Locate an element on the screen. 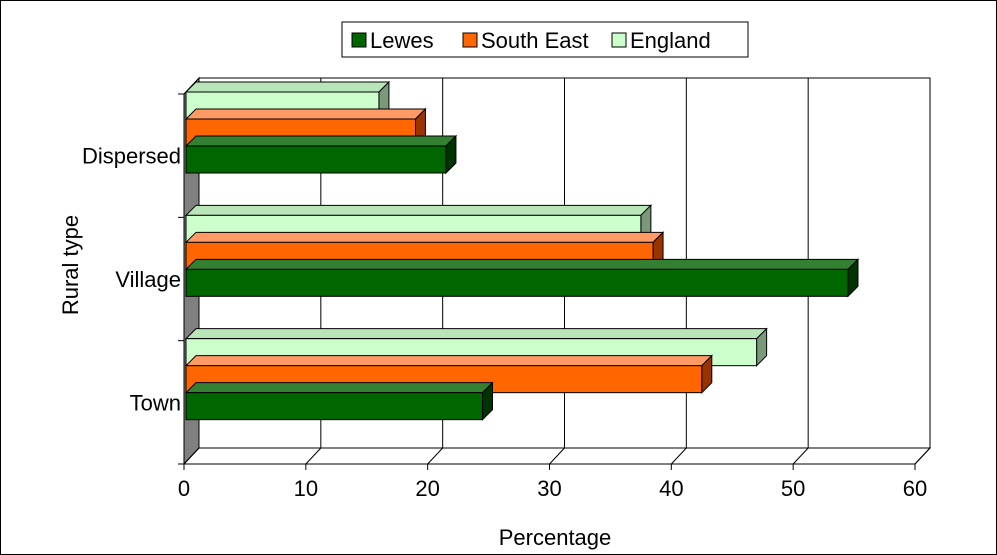  x-axis-title: Percentage is located at coordinates (555, 537).